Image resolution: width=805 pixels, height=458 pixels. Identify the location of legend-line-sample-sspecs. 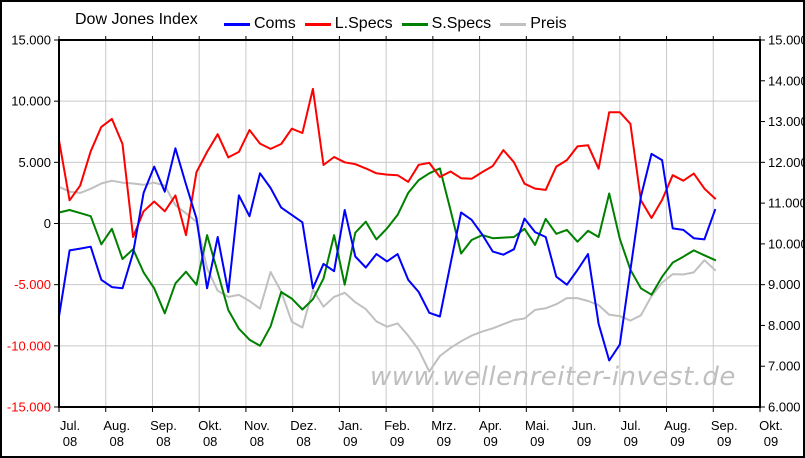
(414, 24).